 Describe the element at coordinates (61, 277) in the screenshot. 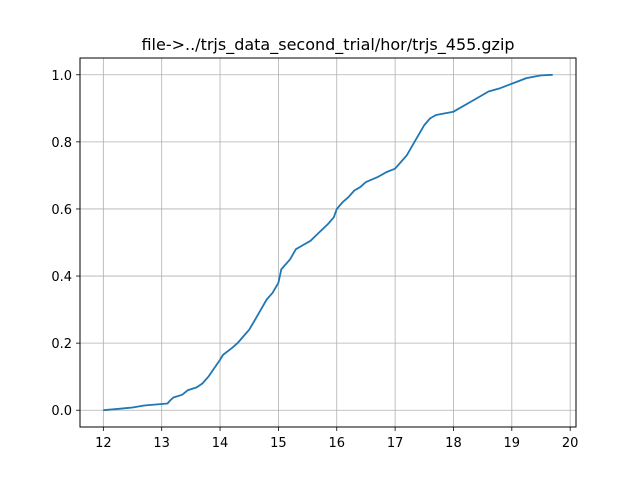

I see `y-tick-label: 0.4` at that location.